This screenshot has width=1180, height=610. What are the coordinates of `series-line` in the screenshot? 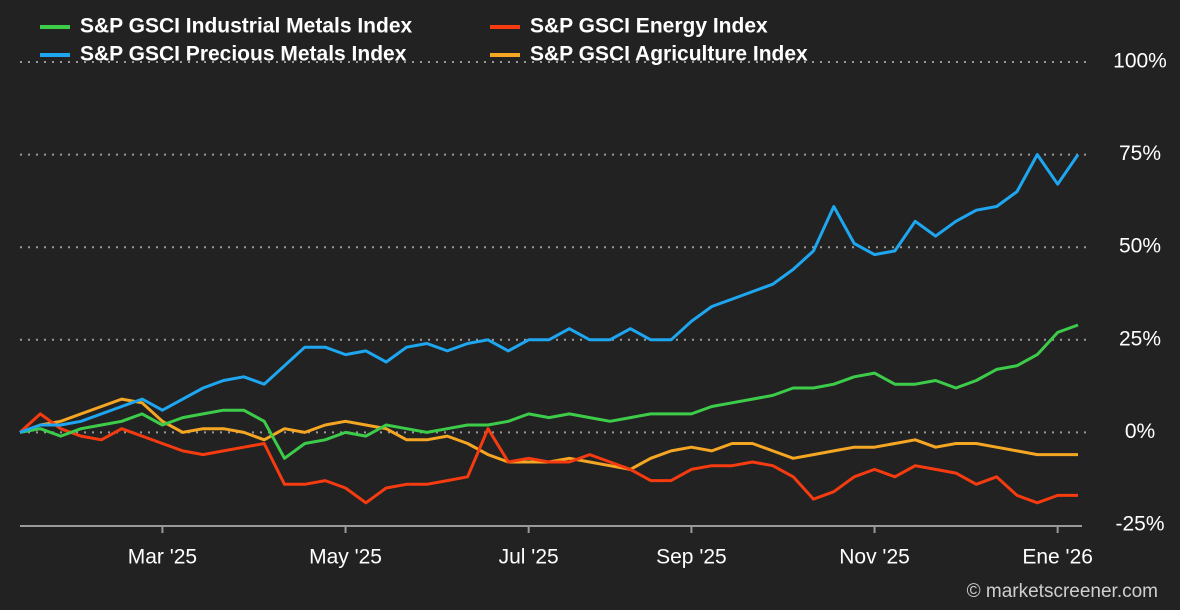 It's located at (548, 458).